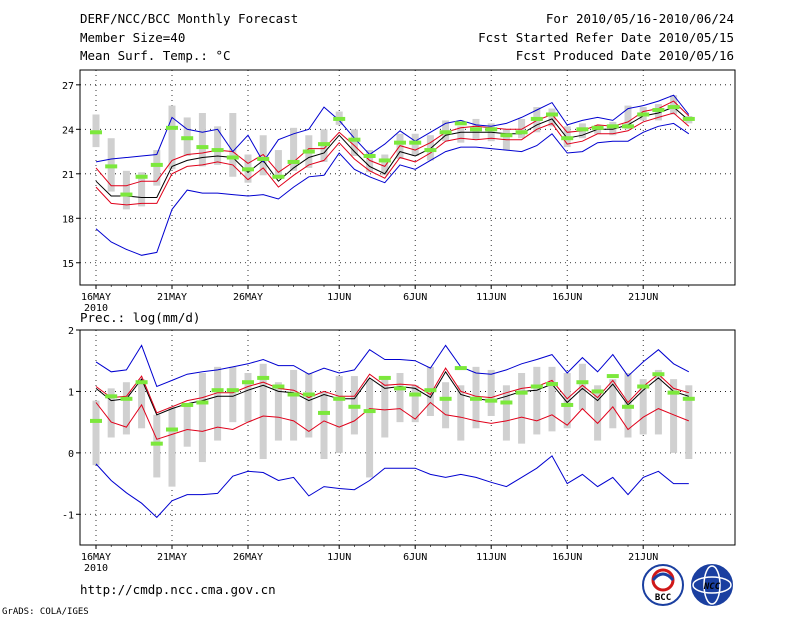 This screenshot has width=800, height=618. Describe the element at coordinates (68, 86) in the screenshot. I see `y-tick-label: 27` at that location.